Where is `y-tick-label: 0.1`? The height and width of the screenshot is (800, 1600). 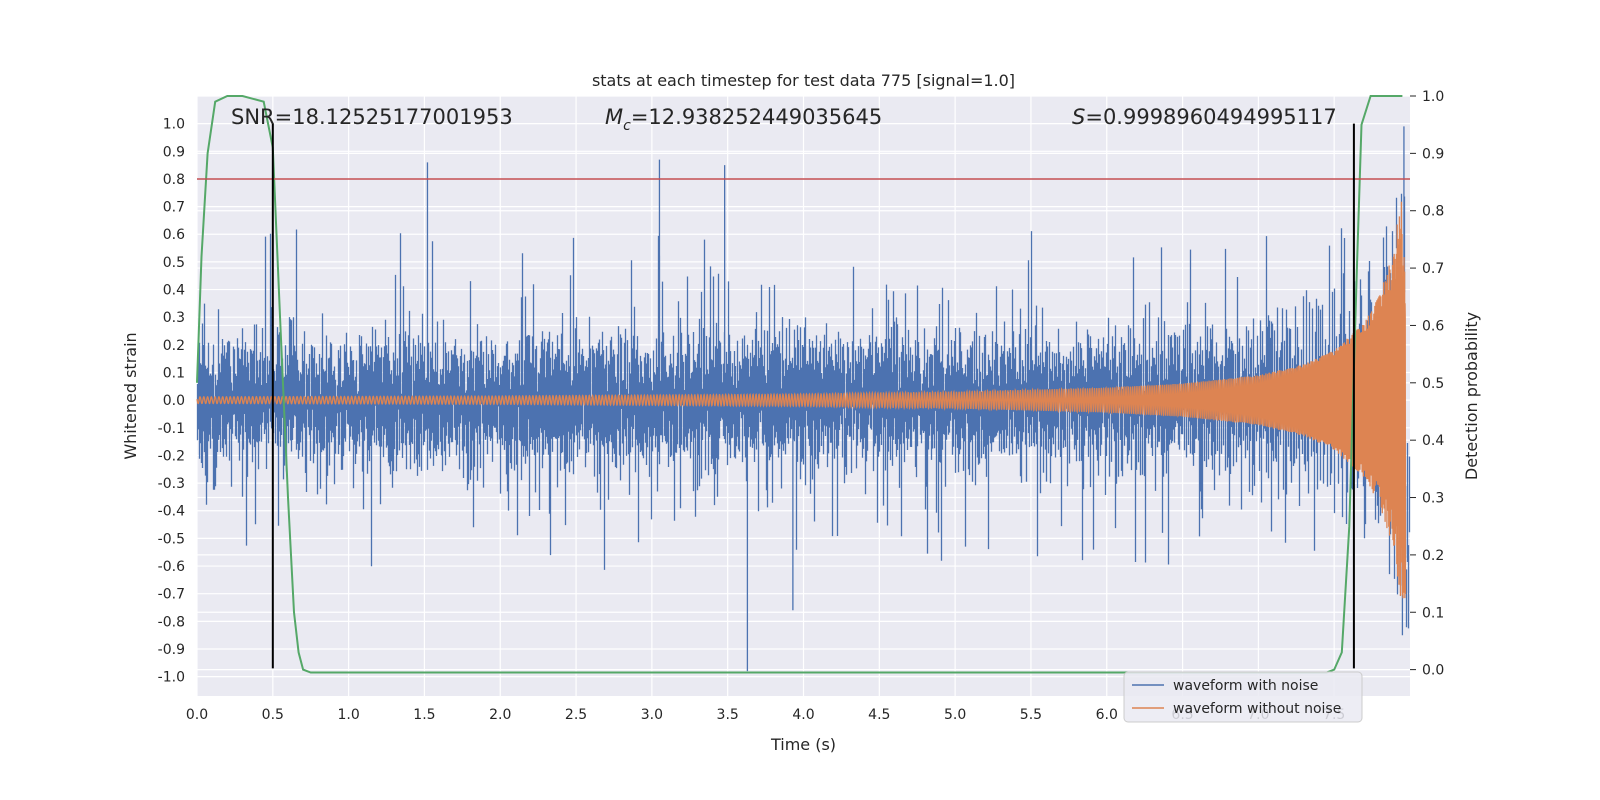 y-tick-label: 0.1 is located at coordinates (174, 373).